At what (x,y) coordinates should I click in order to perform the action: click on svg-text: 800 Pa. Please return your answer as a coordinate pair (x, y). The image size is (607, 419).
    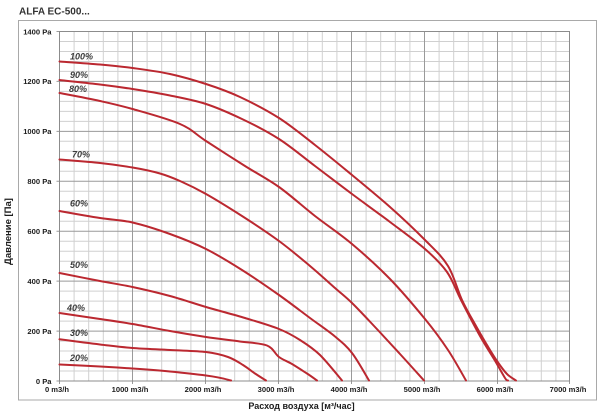
    Looking at the image, I should click on (39, 181).